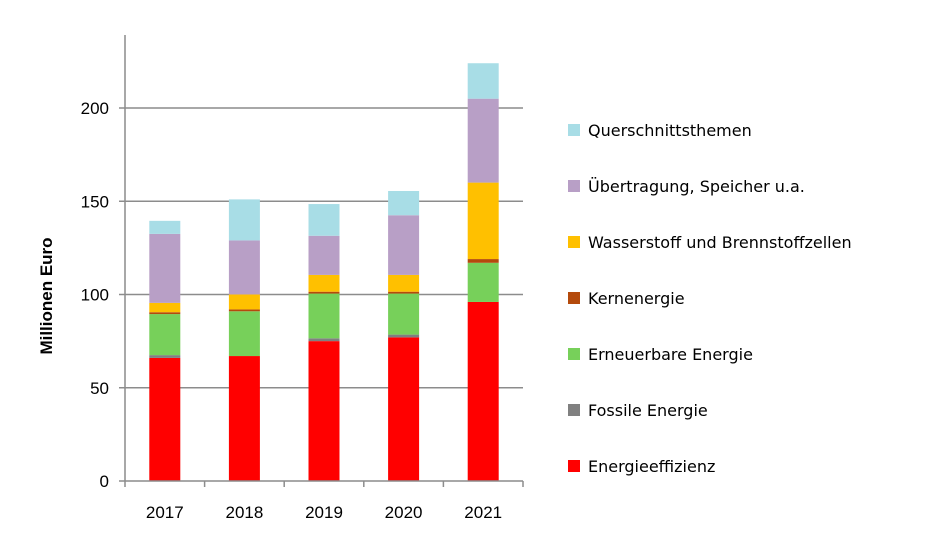 This screenshot has height=553, width=930. What do you see at coordinates (46, 295) in the screenshot?
I see `y-axis-label: Millionen Euro` at bounding box center [46, 295].